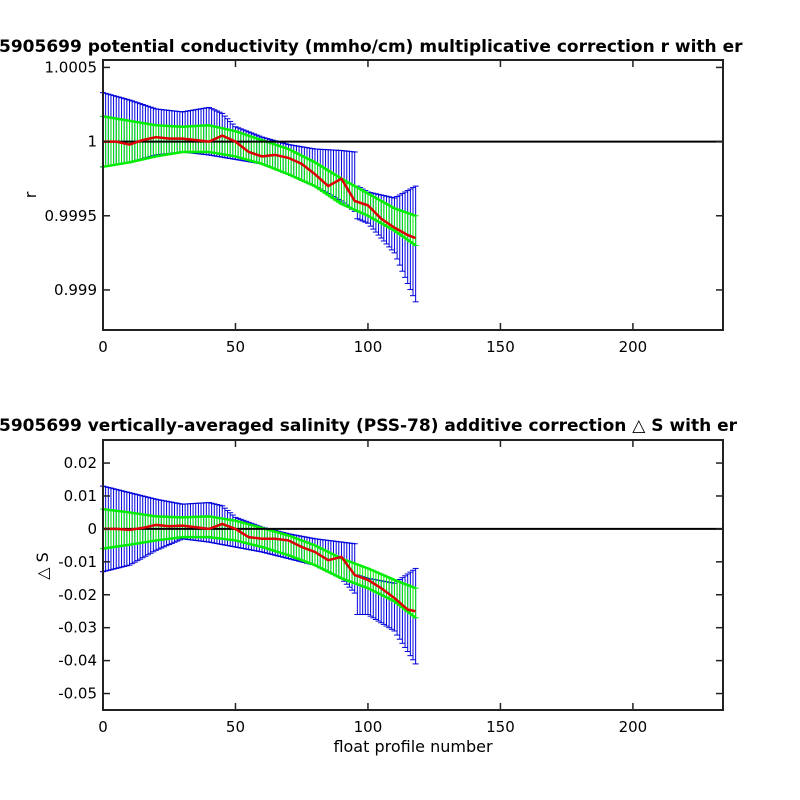  What do you see at coordinates (92, 529) in the screenshot?
I see `y-tick-label: 0` at bounding box center [92, 529].